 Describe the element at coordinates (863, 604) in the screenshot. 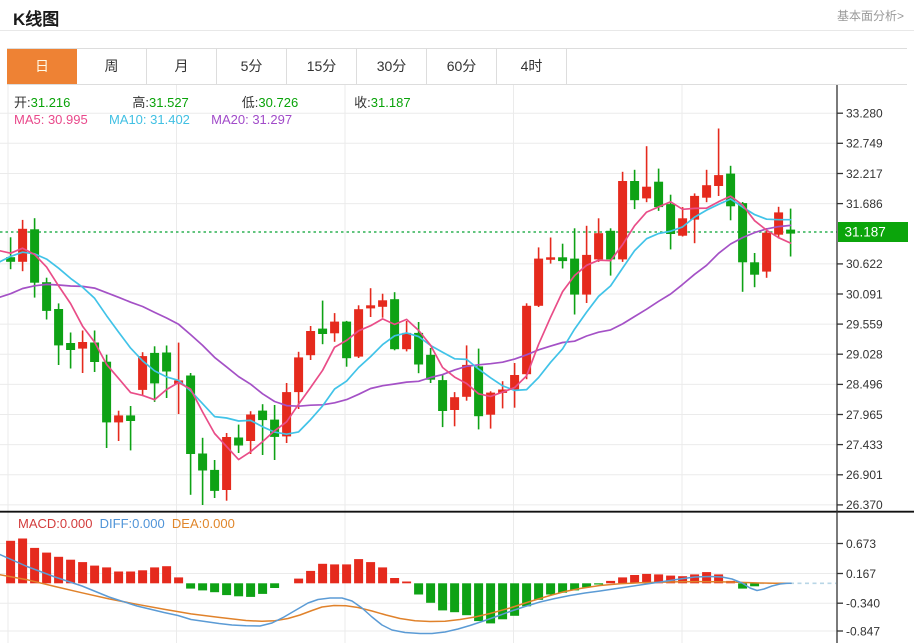

I see `svg-text: -0.340` at that location.